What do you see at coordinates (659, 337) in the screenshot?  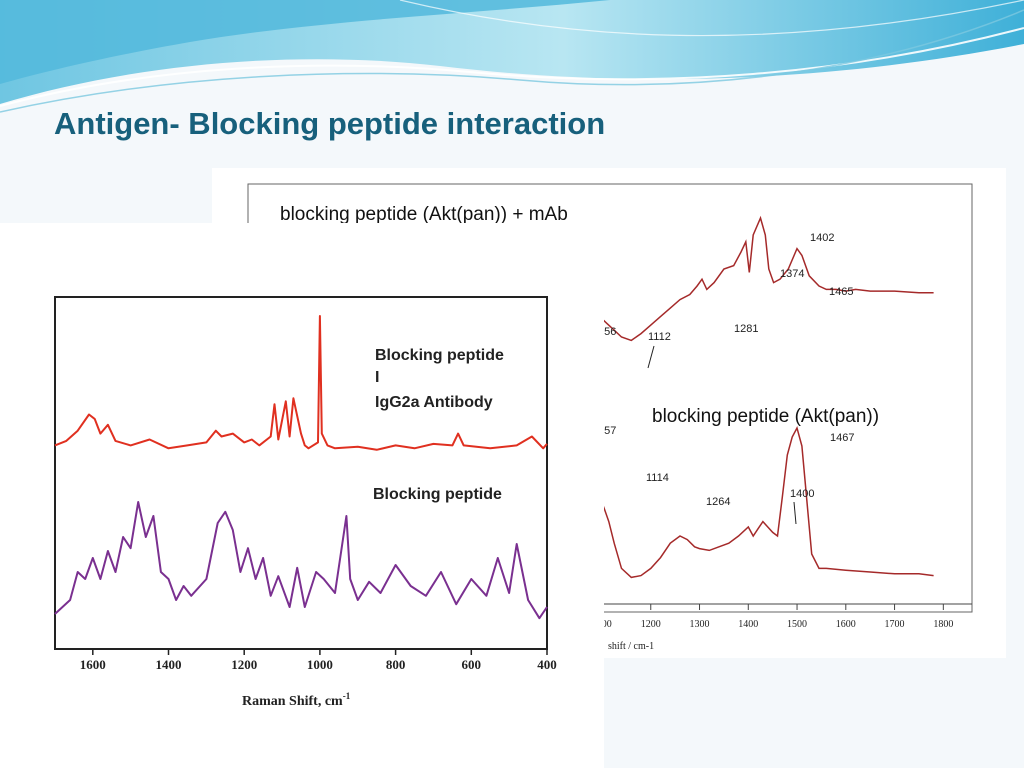 I see `peak-label: 1112` at bounding box center [659, 337].